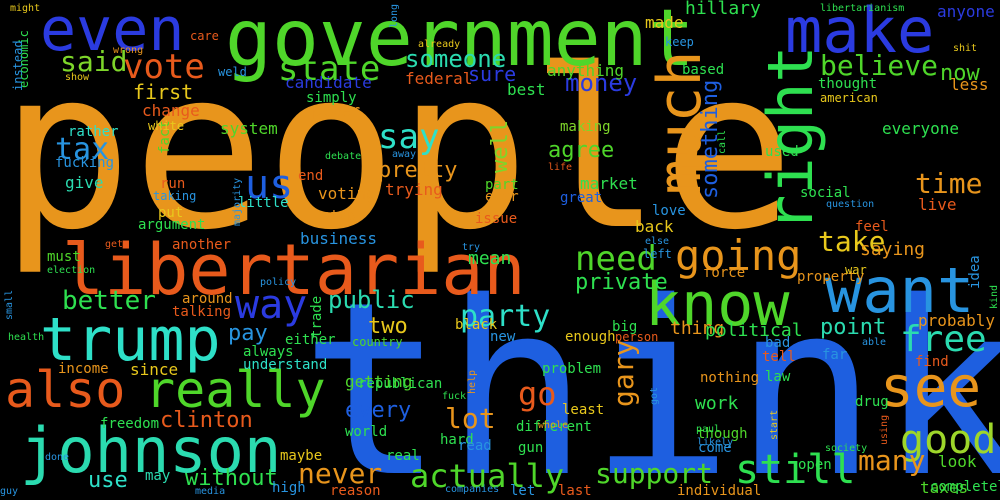 Image resolution: width=1000 pixels, height=500 pixels. What do you see at coordinates (310, 340) in the screenshot?
I see `cloud-word: either` at bounding box center [310, 340].